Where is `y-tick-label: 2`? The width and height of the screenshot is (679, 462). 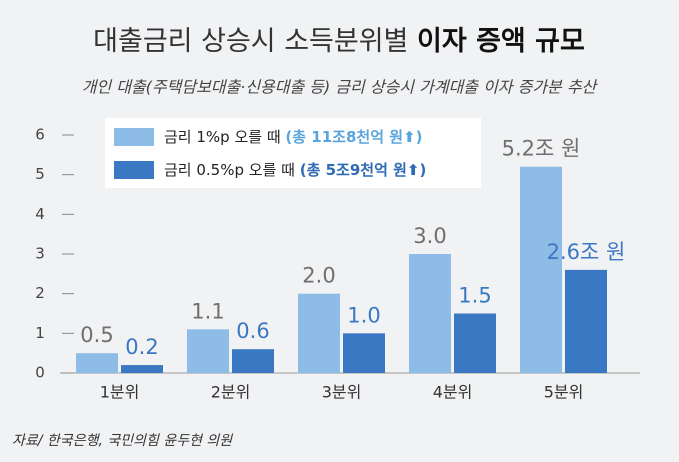
y-tick-label: 2 is located at coordinates (40, 293).